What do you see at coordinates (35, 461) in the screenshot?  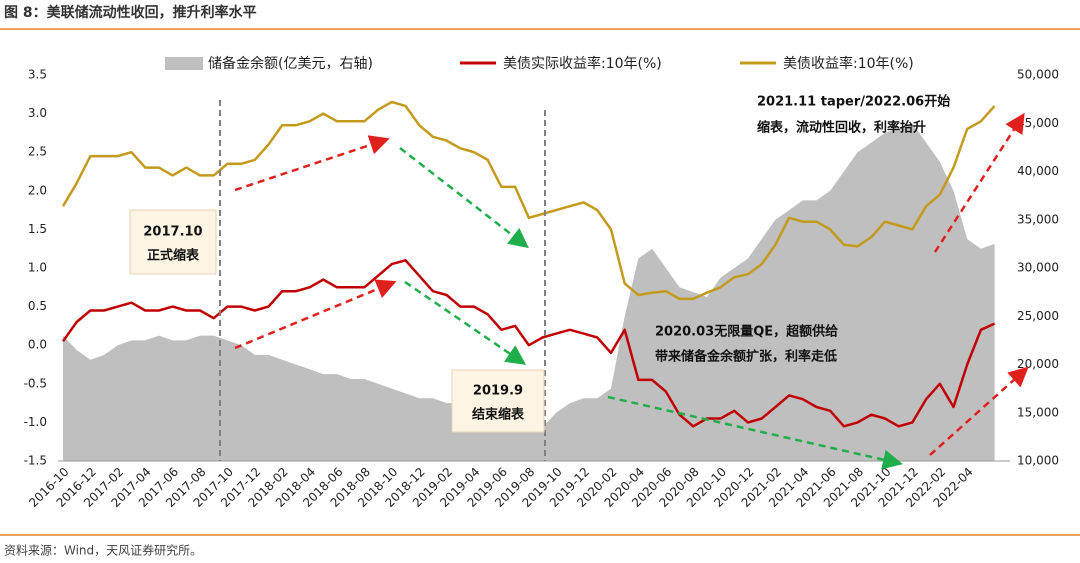 I see `y-tick-label: -1.5` at bounding box center [35, 461].